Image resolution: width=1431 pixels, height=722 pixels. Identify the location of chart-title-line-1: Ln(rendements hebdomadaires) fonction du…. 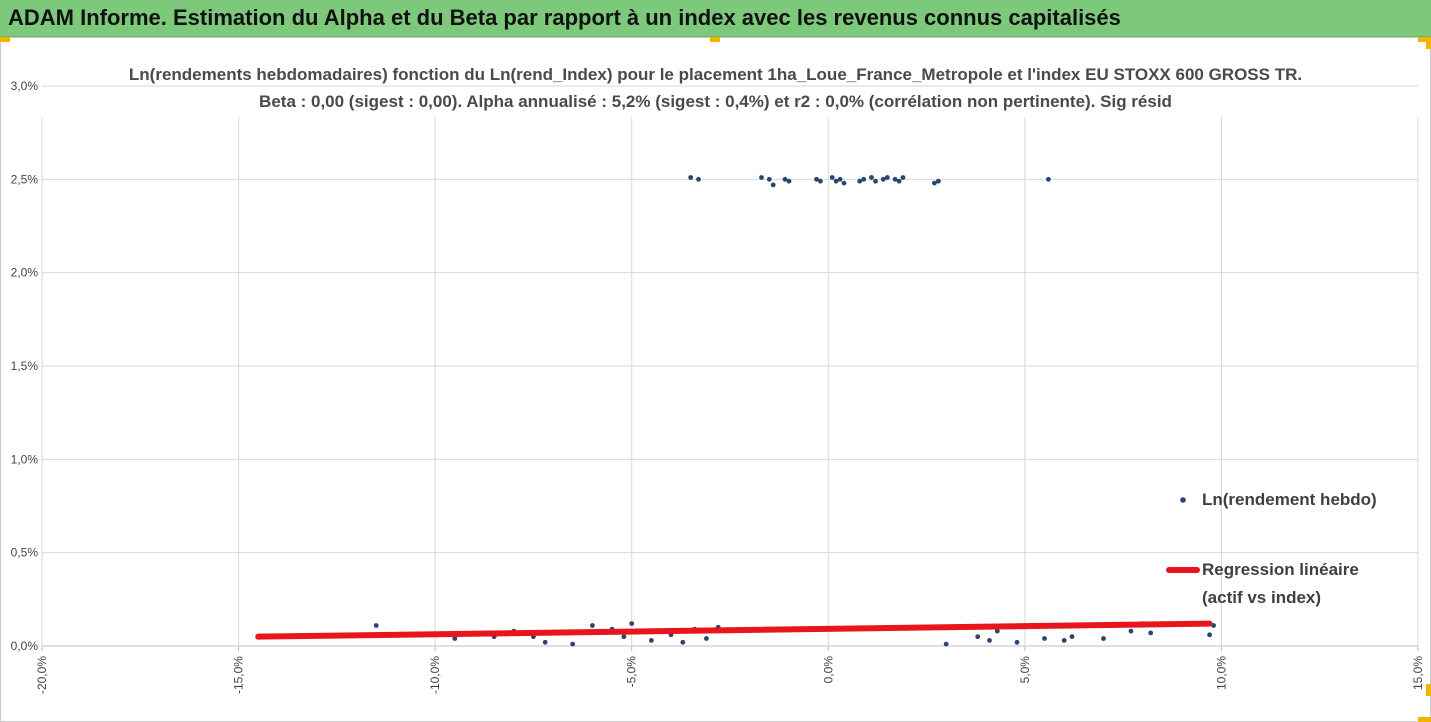
(715, 74).